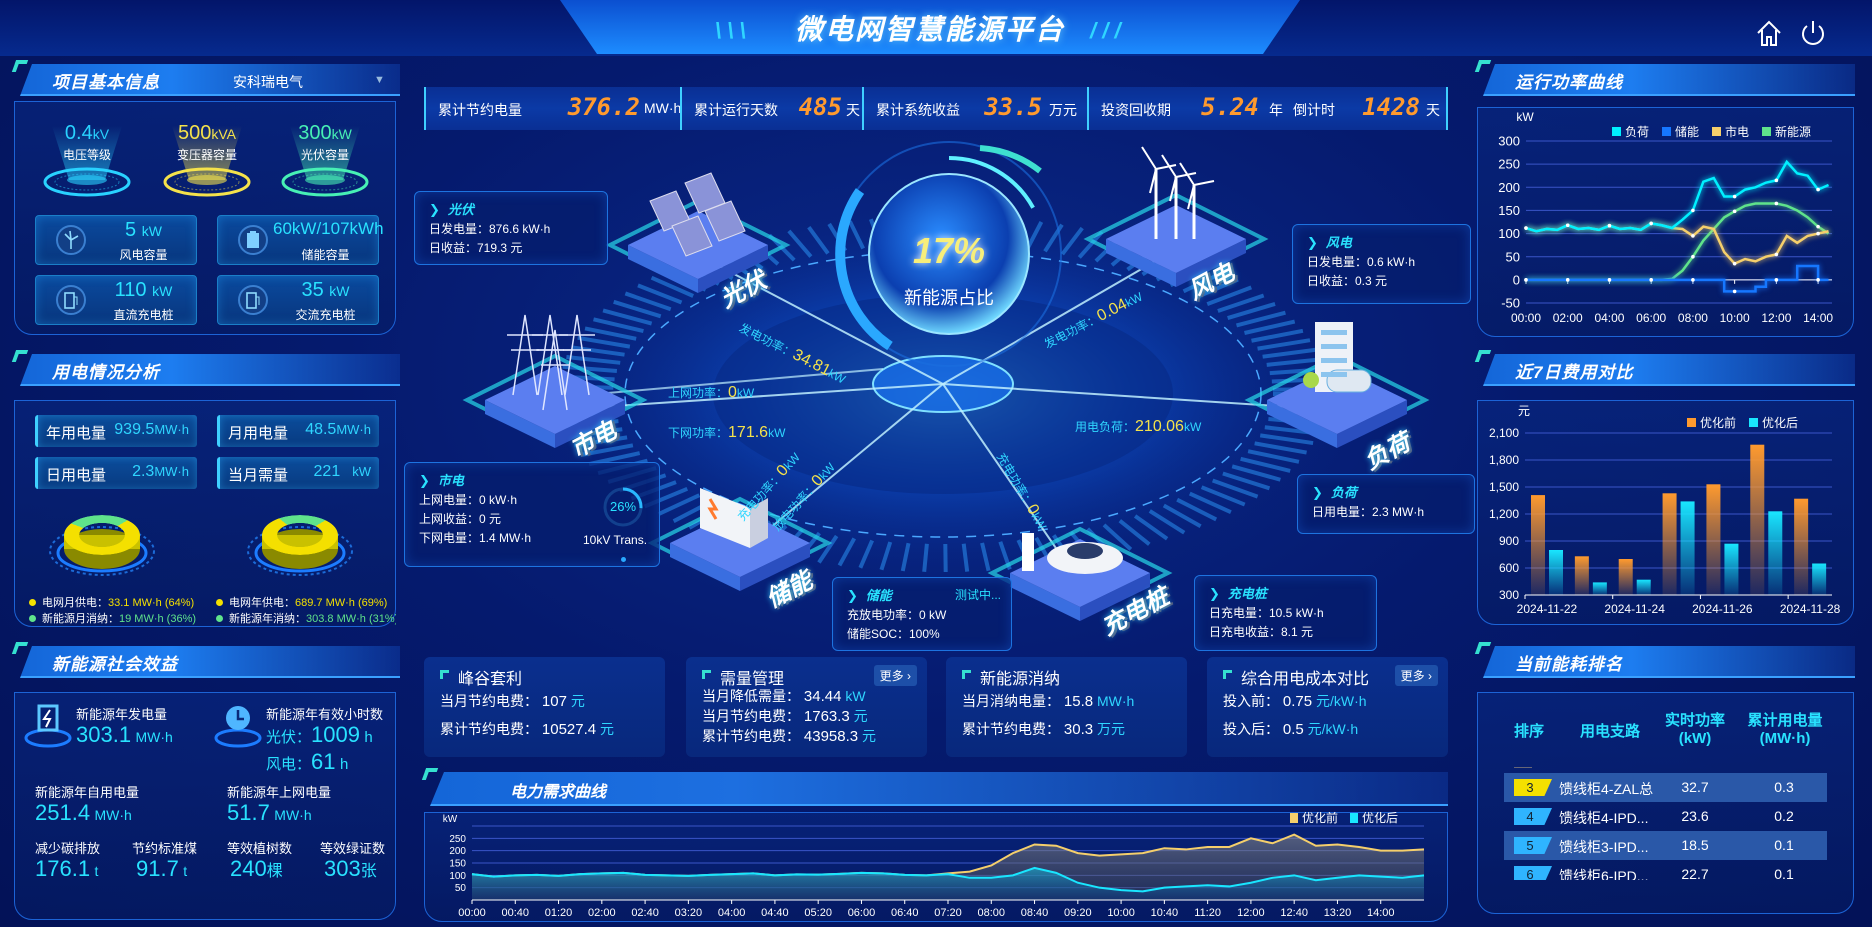 The image size is (1872, 927). What do you see at coordinates (1556, 572) in the screenshot?
I see `bar-优化后-2024-11-22` at bounding box center [1556, 572].